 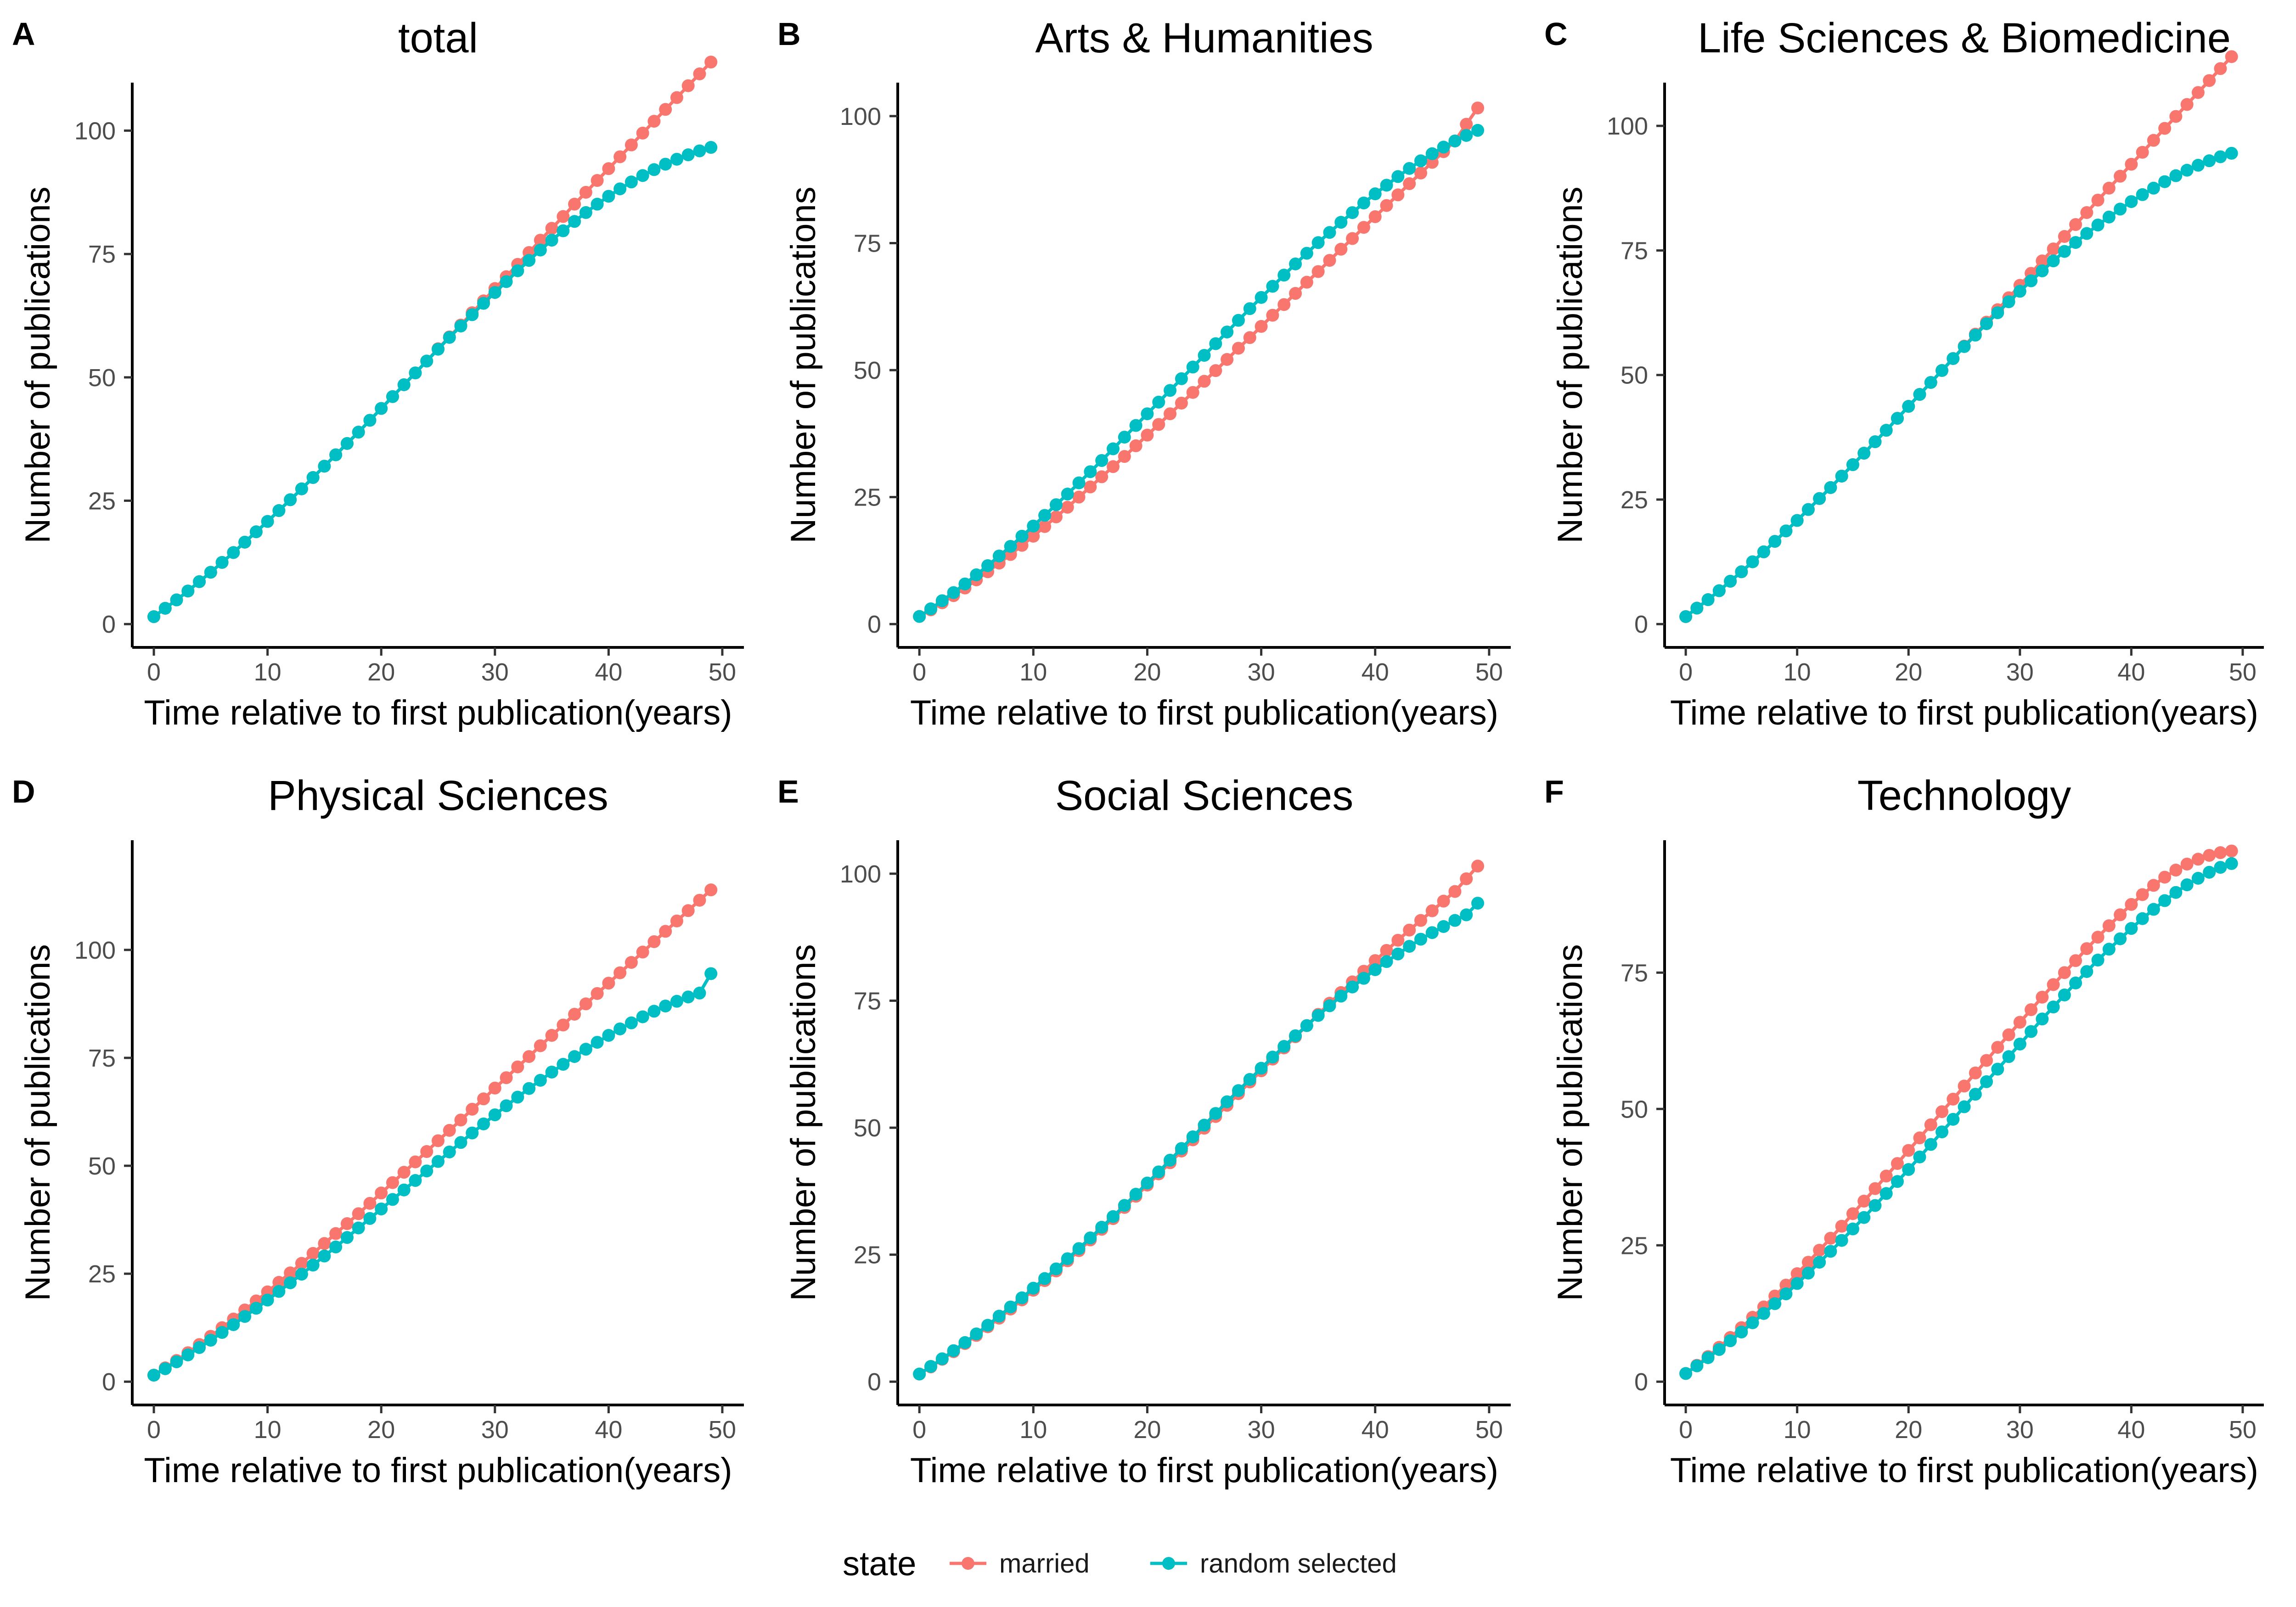 What do you see at coordinates (1686, 1430) in the screenshot?
I see `x-tick-label: 0` at bounding box center [1686, 1430].